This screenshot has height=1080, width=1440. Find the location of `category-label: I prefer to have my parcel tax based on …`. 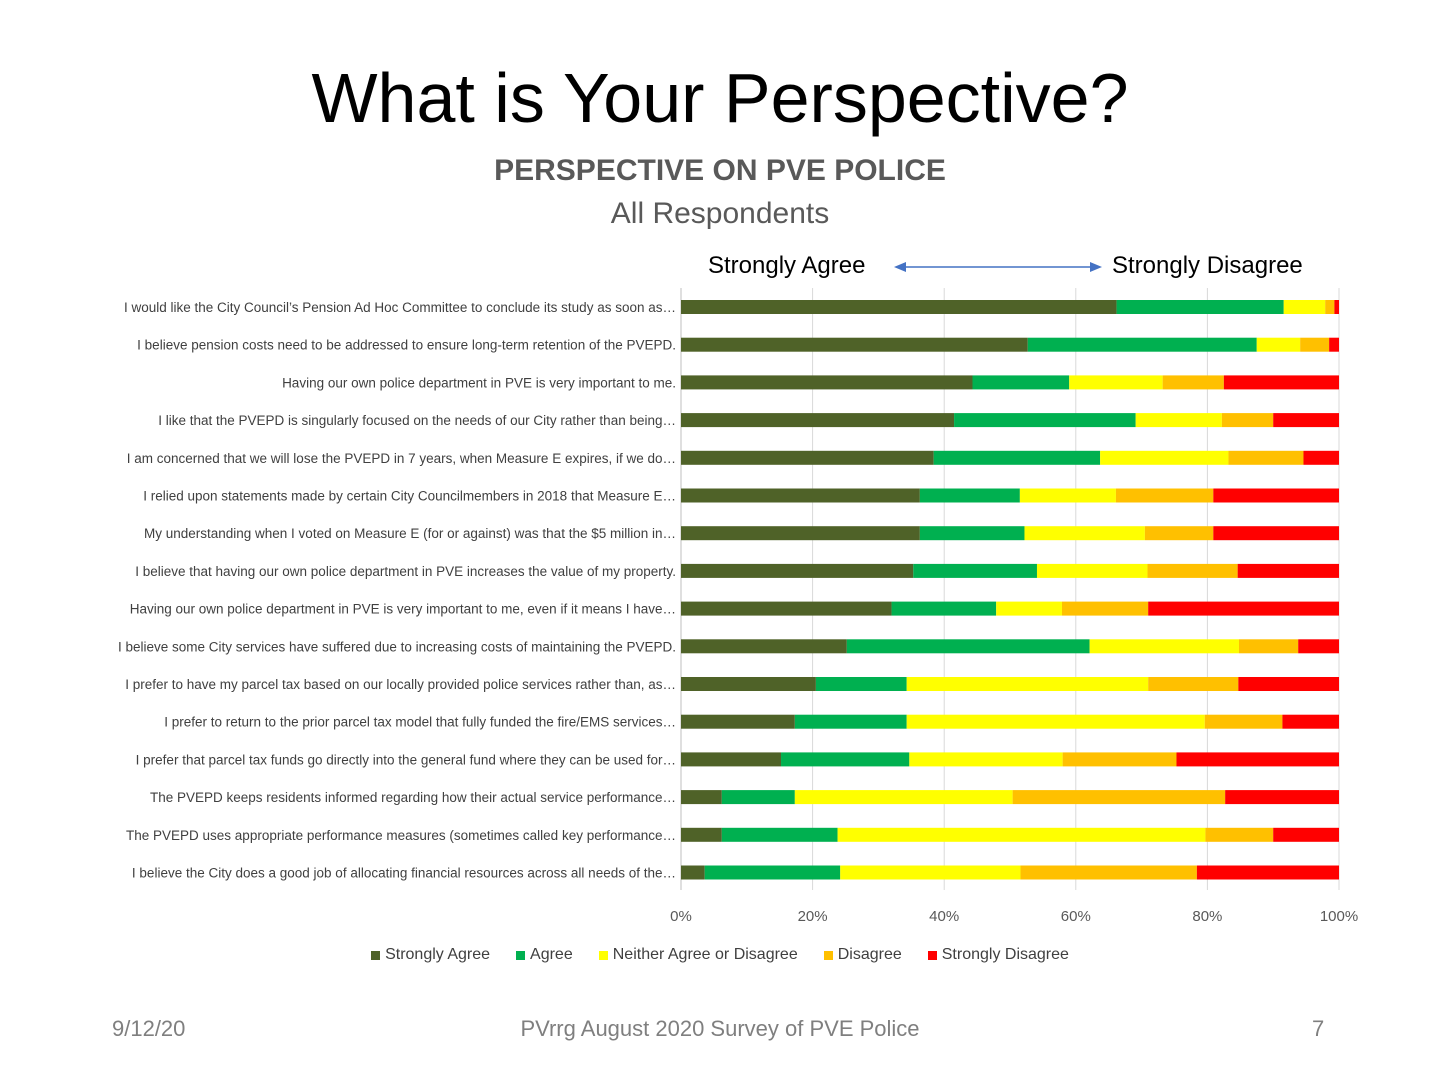

category-label: I prefer to have my parcel tax based on … is located at coordinates (400, 684).